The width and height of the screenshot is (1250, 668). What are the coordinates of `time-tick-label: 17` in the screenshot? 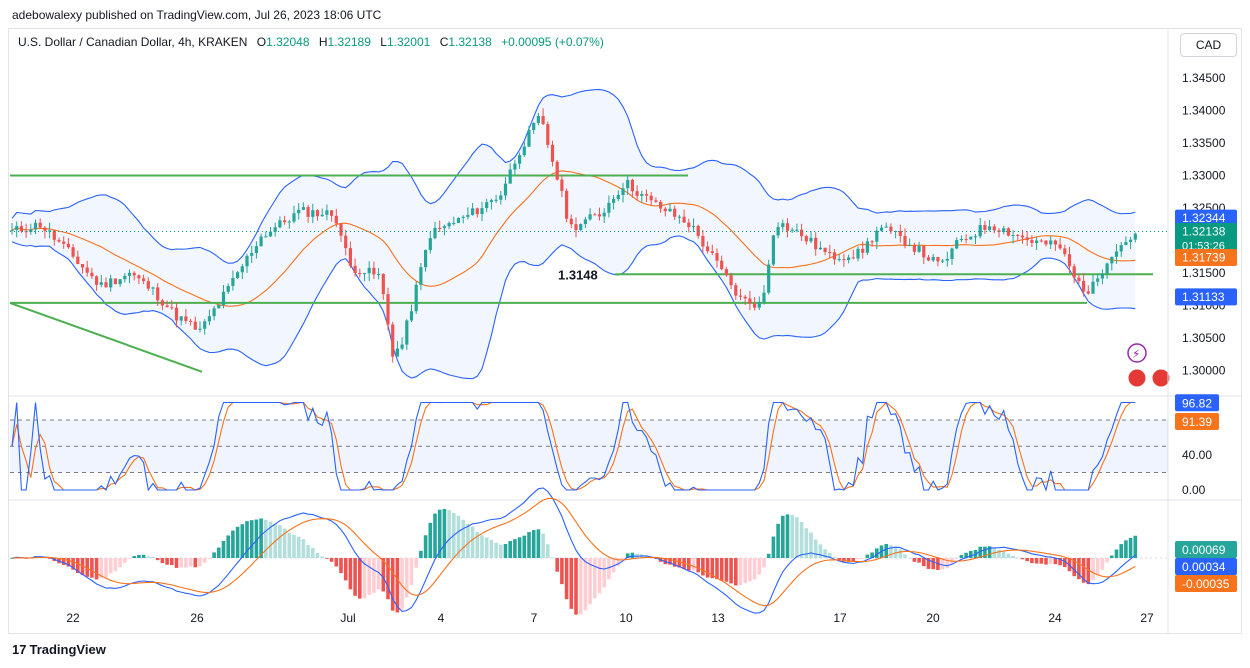 It's located at (840, 618).